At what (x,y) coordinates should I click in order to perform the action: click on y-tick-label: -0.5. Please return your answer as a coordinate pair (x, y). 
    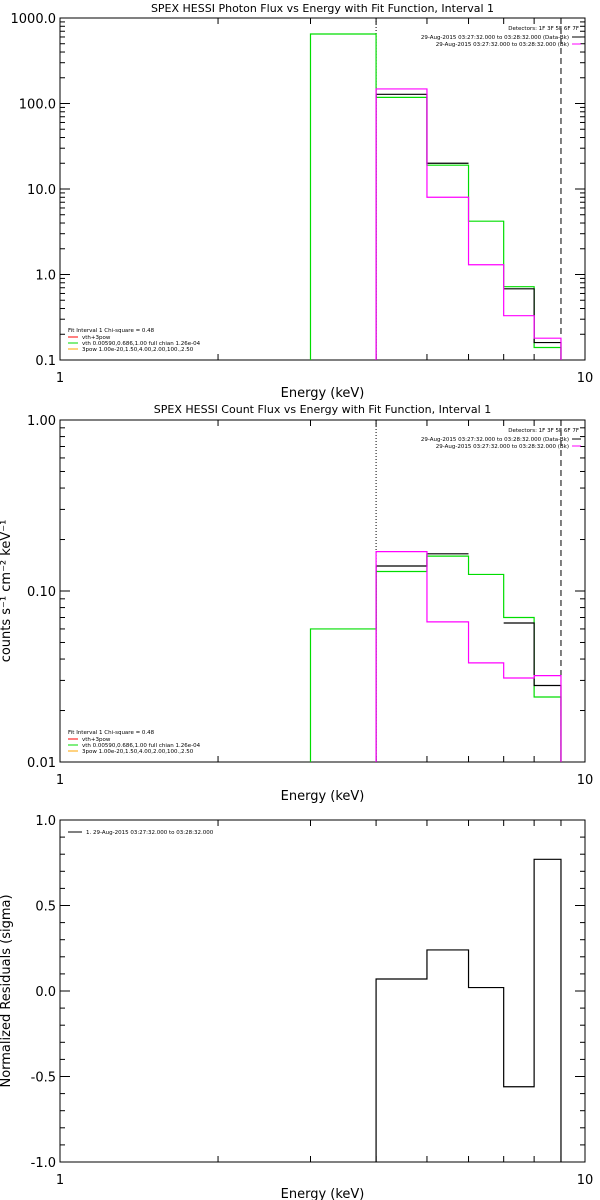
    Looking at the image, I should click on (43, 1078).